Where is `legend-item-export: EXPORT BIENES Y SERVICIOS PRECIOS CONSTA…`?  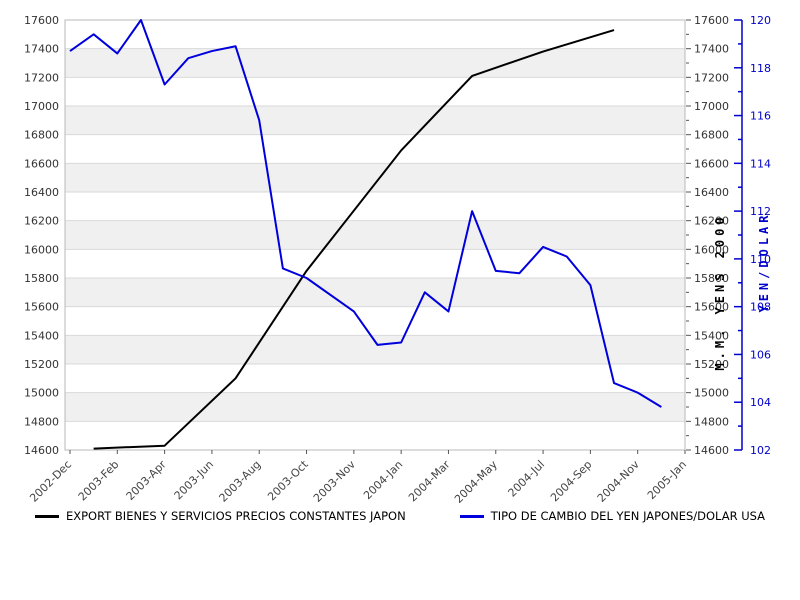 legend-item-export: EXPORT BIENES Y SERVICIOS PRECIOS CONSTA… is located at coordinates (220, 516).